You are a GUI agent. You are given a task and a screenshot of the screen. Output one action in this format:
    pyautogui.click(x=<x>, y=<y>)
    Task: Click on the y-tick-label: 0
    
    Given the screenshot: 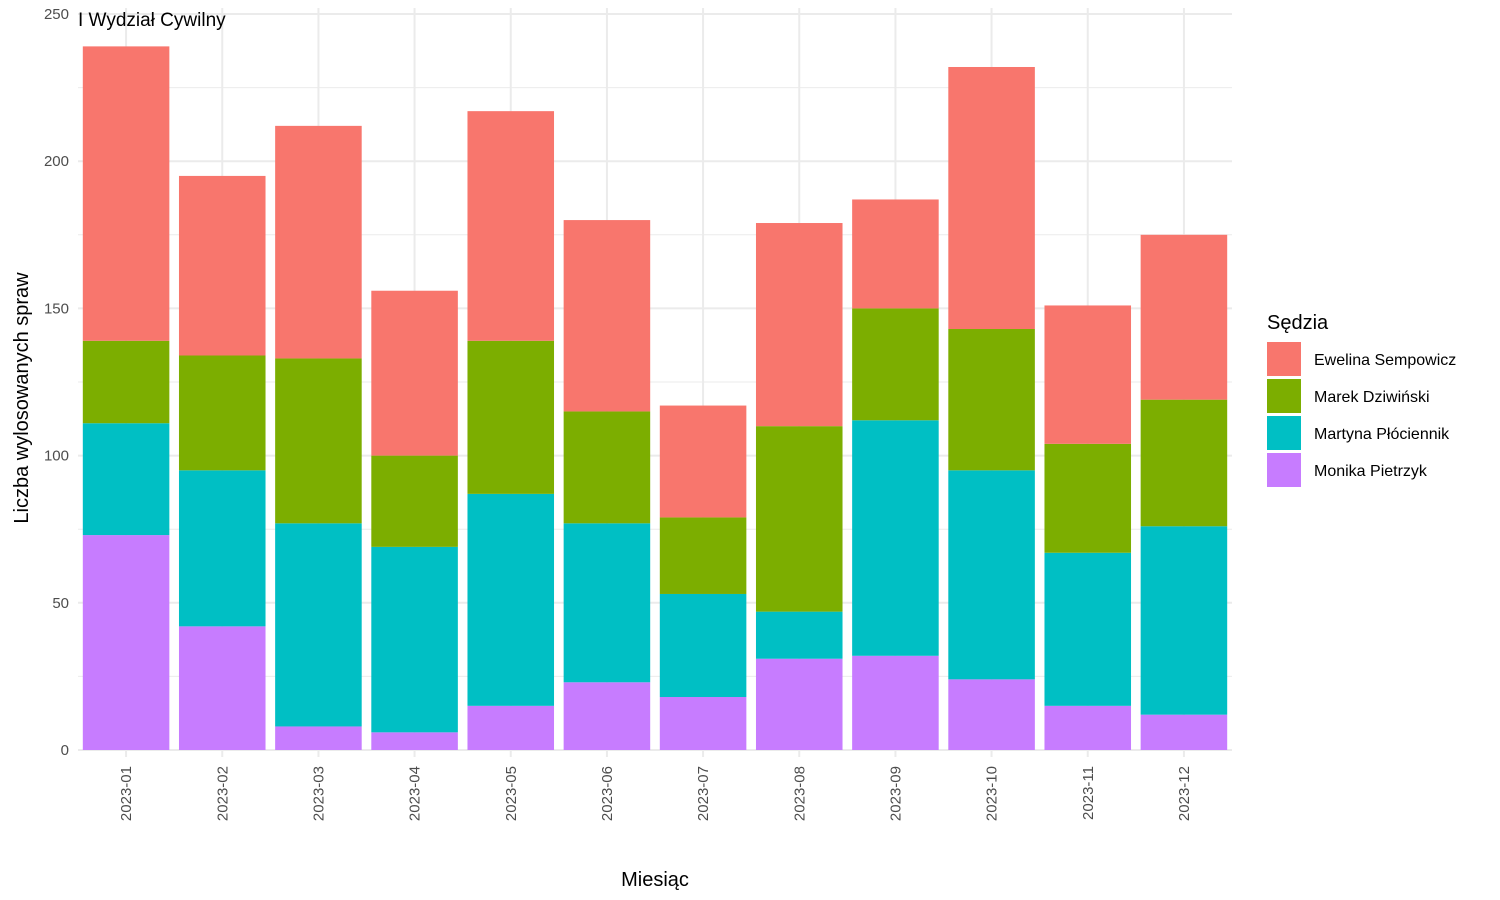 What is the action you would take?
    pyautogui.click(x=65, y=750)
    